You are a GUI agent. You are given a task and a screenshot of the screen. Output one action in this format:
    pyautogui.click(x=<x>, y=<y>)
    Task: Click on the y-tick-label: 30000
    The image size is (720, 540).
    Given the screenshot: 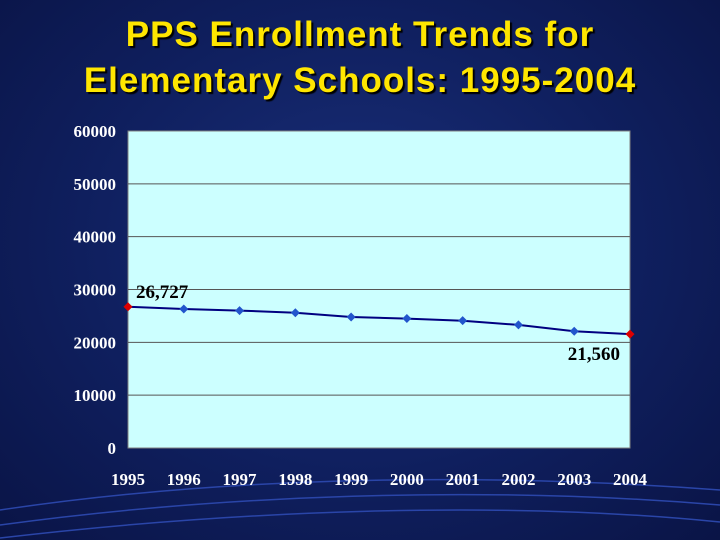 What is the action you would take?
    pyautogui.click(x=95, y=290)
    